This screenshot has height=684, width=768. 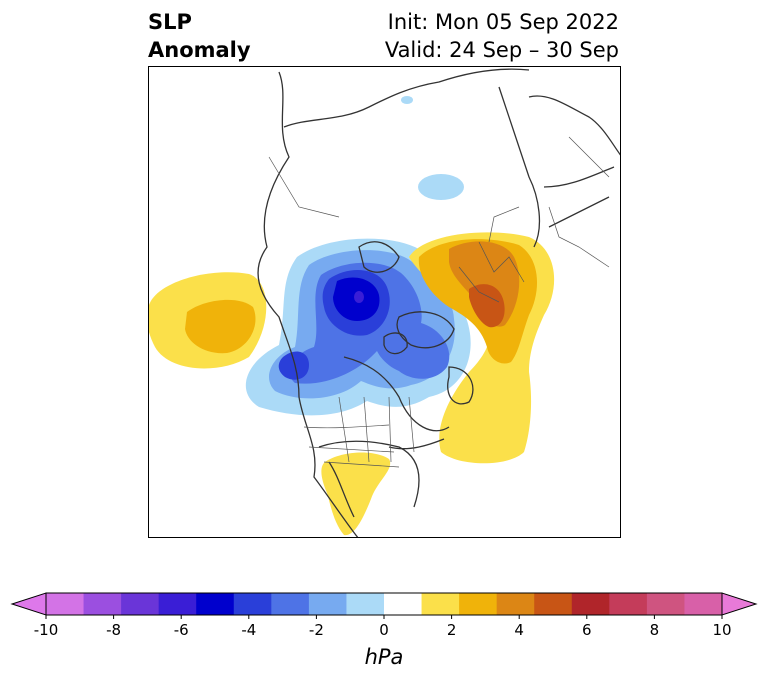 I want to click on title-line-2: Anomaly, so click(x=199, y=50).